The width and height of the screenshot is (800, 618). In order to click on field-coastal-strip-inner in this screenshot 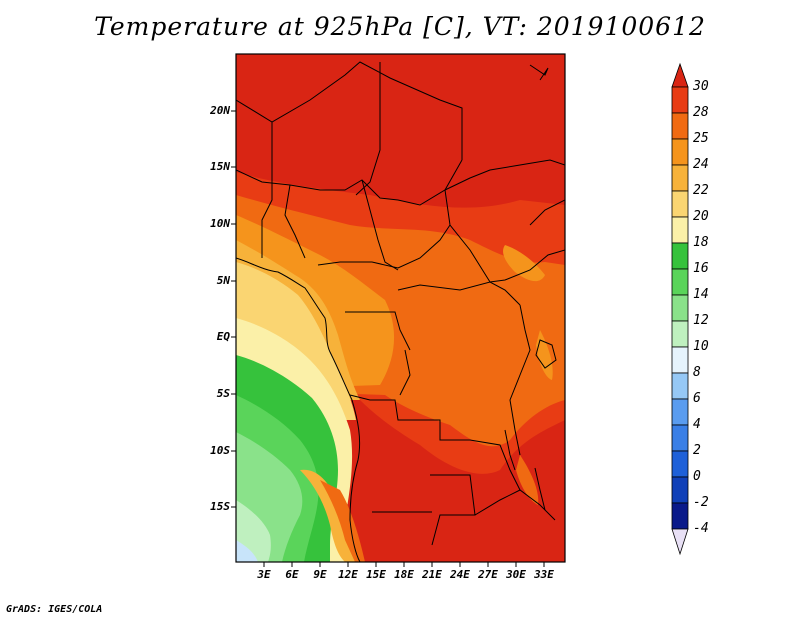, I will do `click(342, 521)`.